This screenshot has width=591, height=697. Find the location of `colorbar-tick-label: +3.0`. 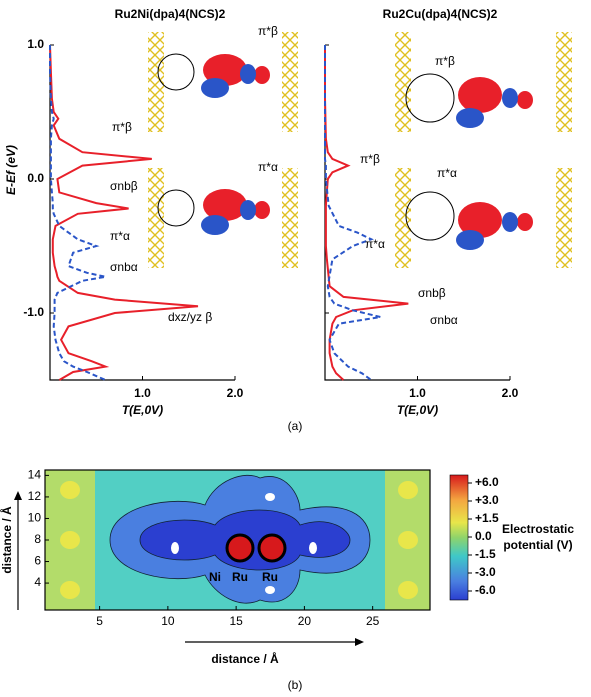

colorbar-tick-label: +3.0 is located at coordinates (487, 500).